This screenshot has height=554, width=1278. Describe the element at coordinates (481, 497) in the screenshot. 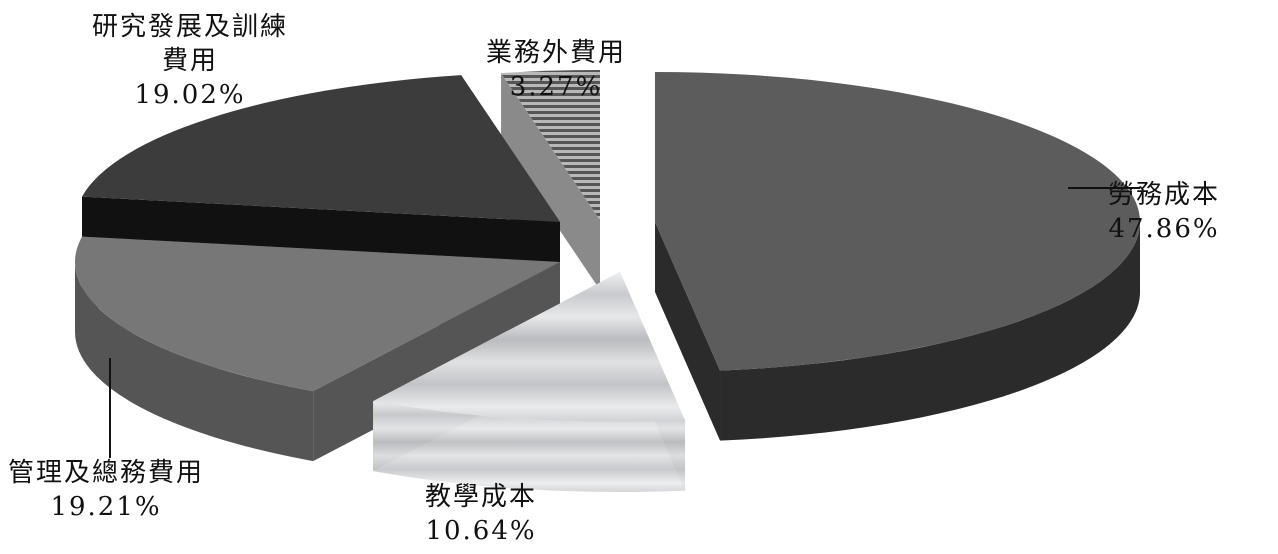

I see `slice-name-teaching-cost: 教學成本` at that location.